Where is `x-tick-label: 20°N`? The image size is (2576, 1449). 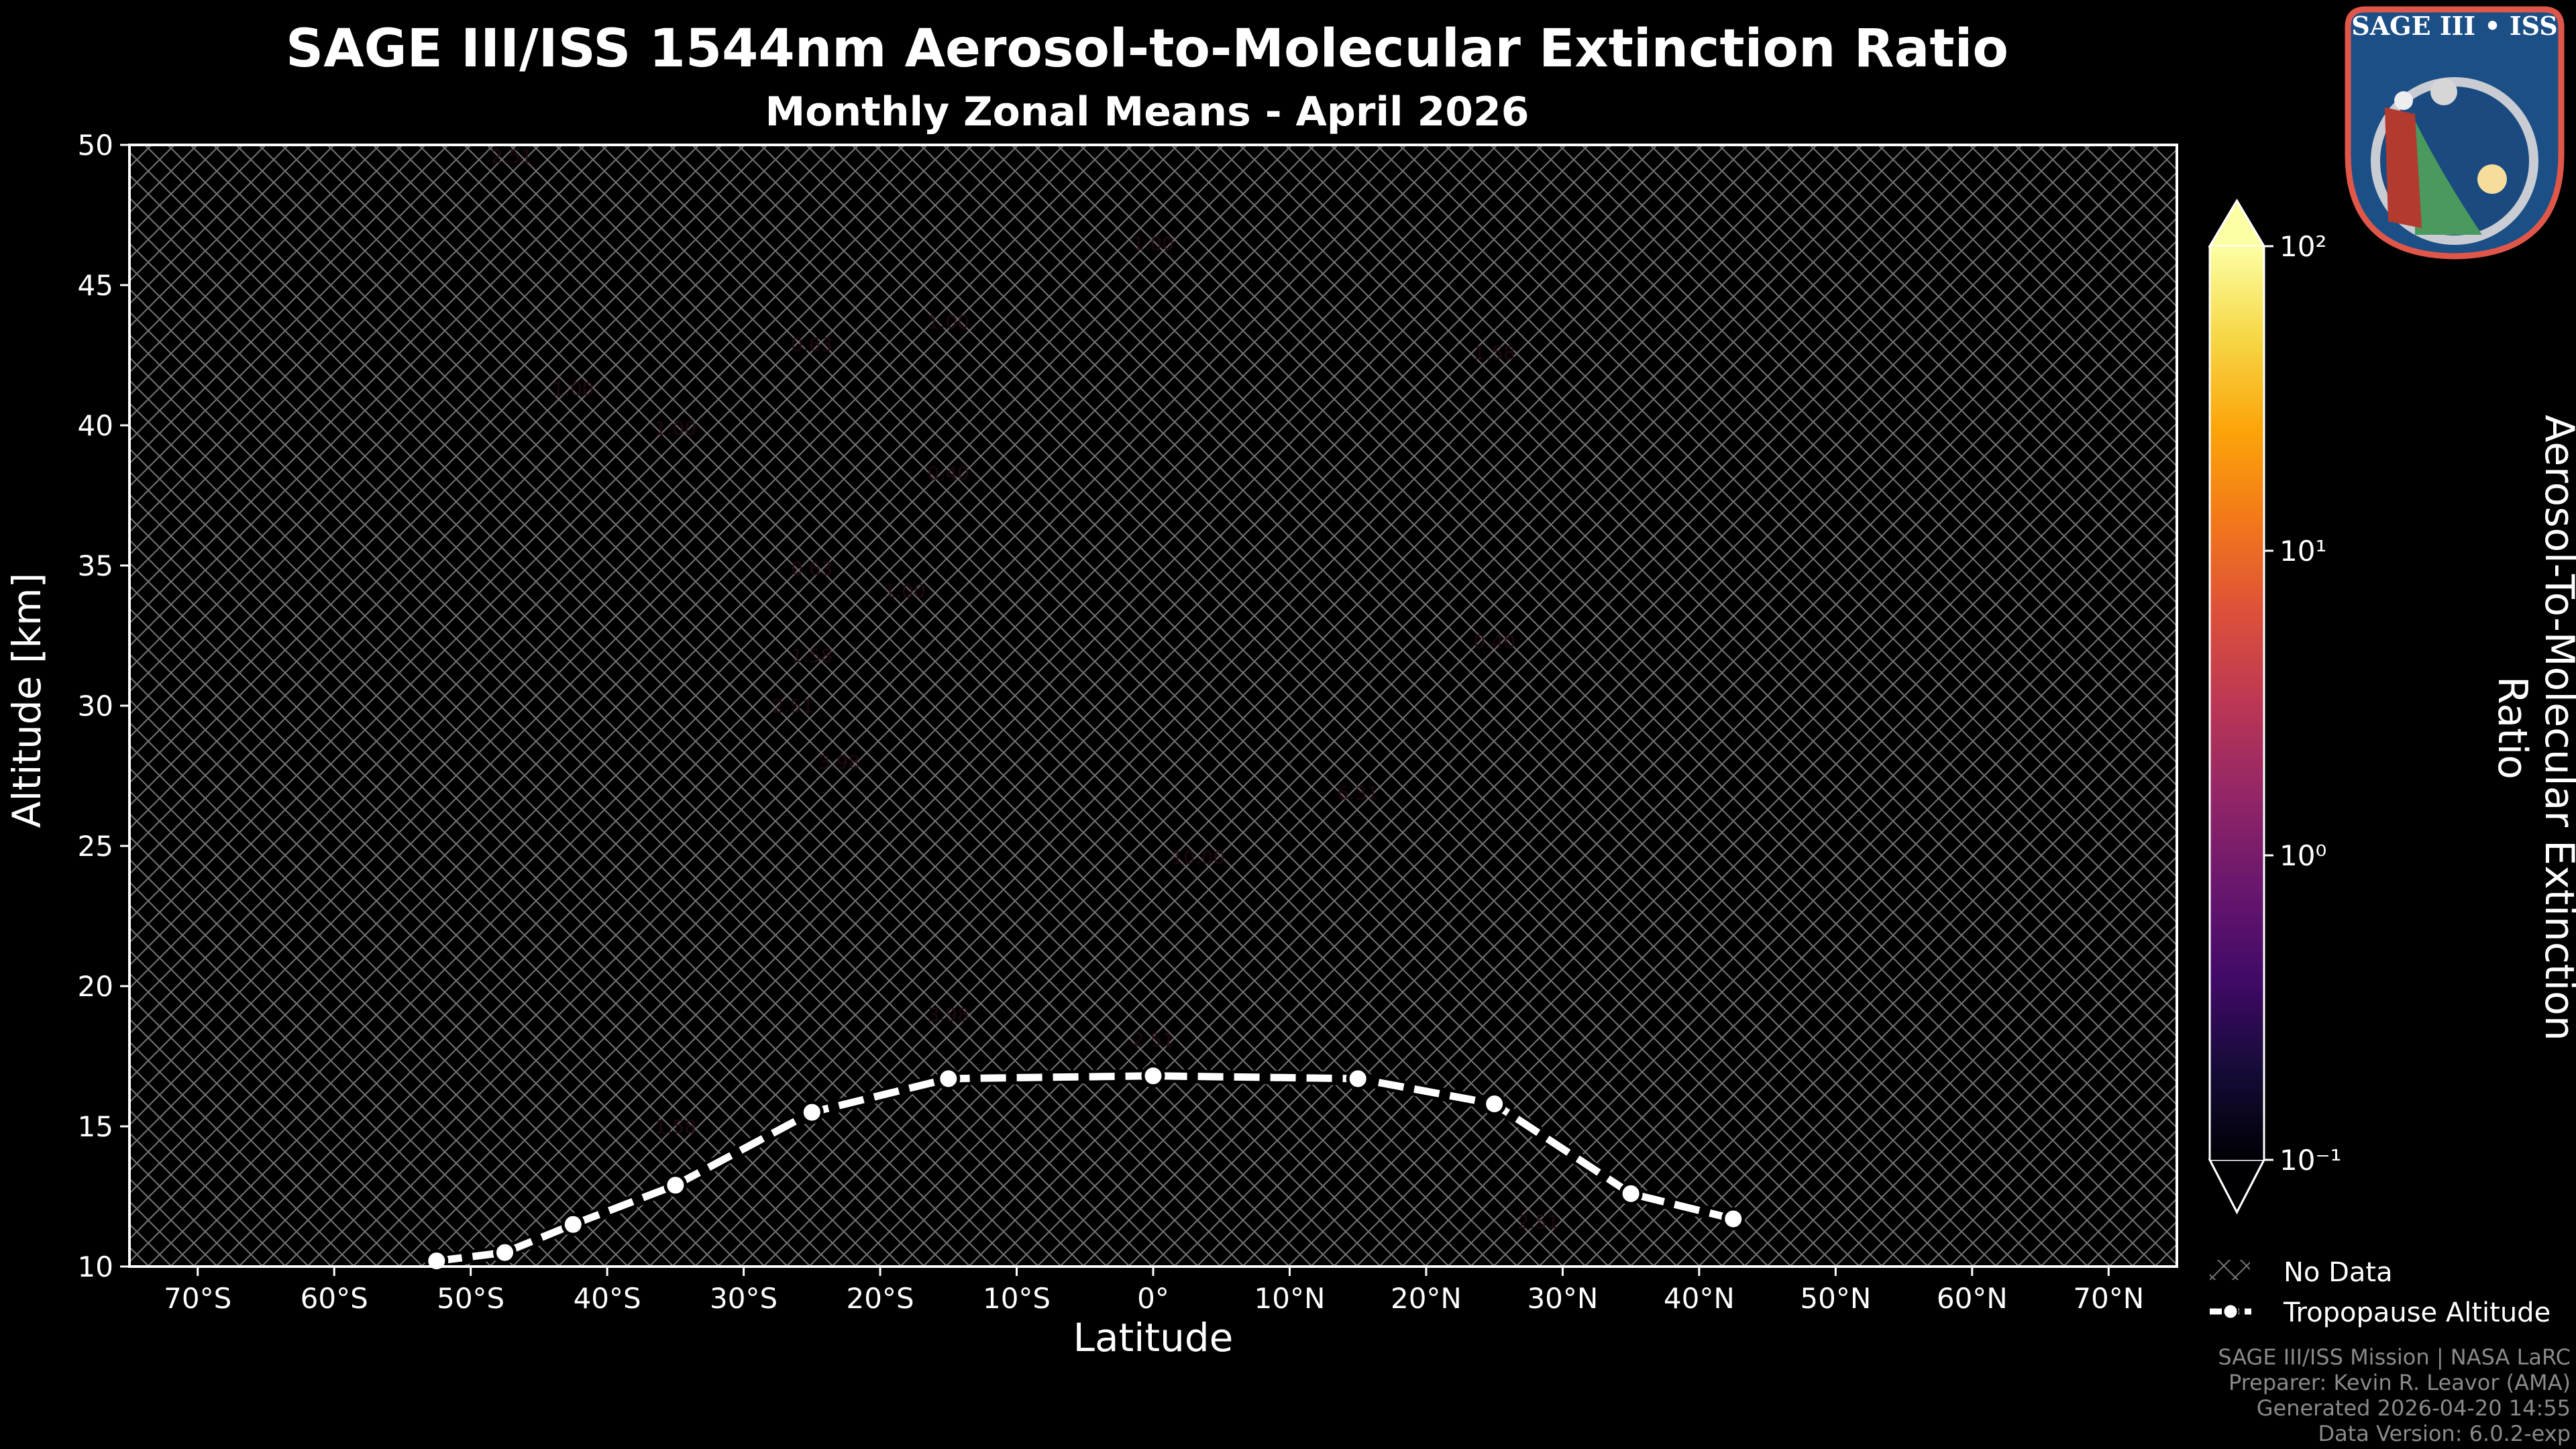 x-tick-label: 20°N is located at coordinates (1426, 1298).